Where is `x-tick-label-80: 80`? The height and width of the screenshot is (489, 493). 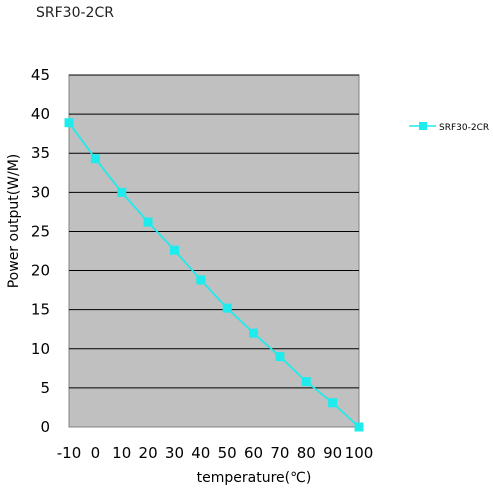
x-tick-label-80: 80 is located at coordinates (306, 453).